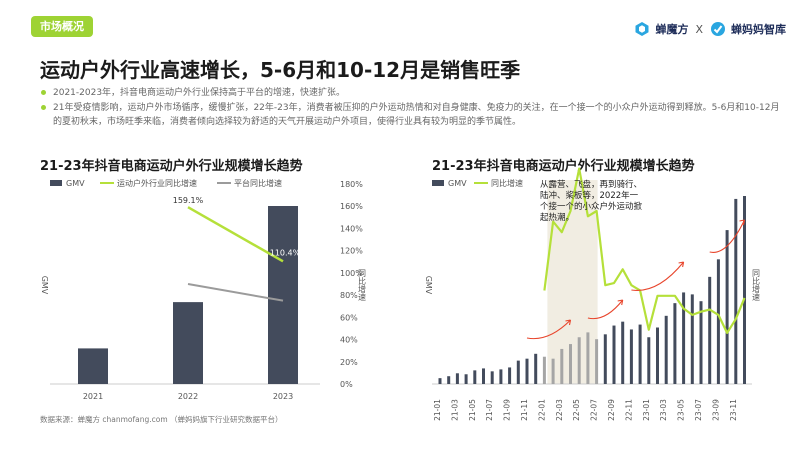 The width and height of the screenshot is (802, 451). I want to click on legend-growth-label: 同比增速, so click(507, 183).